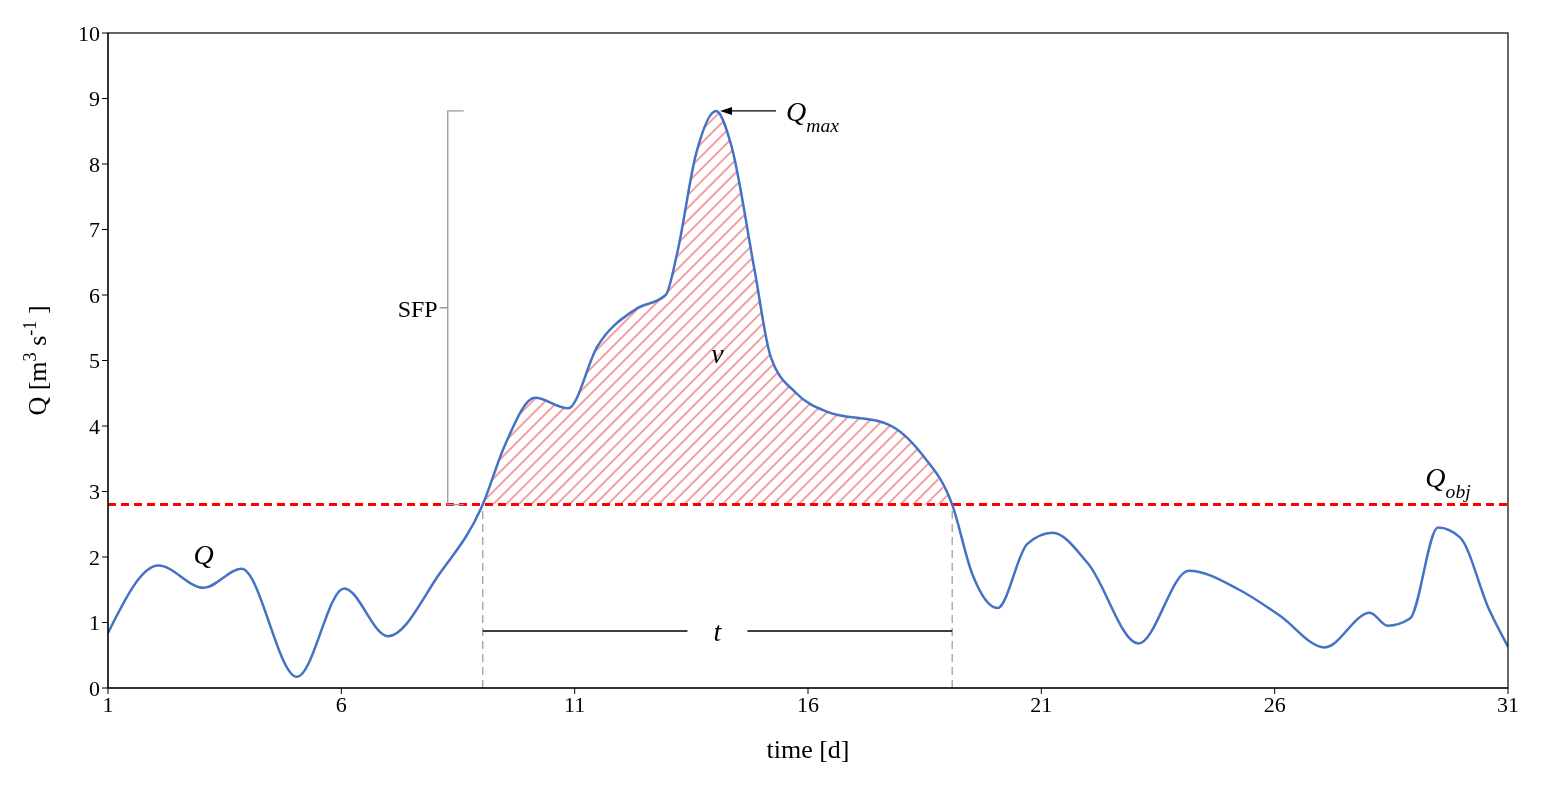 The width and height of the screenshot is (1543, 787). I want to click on y-tick-label: 6, so click(94, 295).